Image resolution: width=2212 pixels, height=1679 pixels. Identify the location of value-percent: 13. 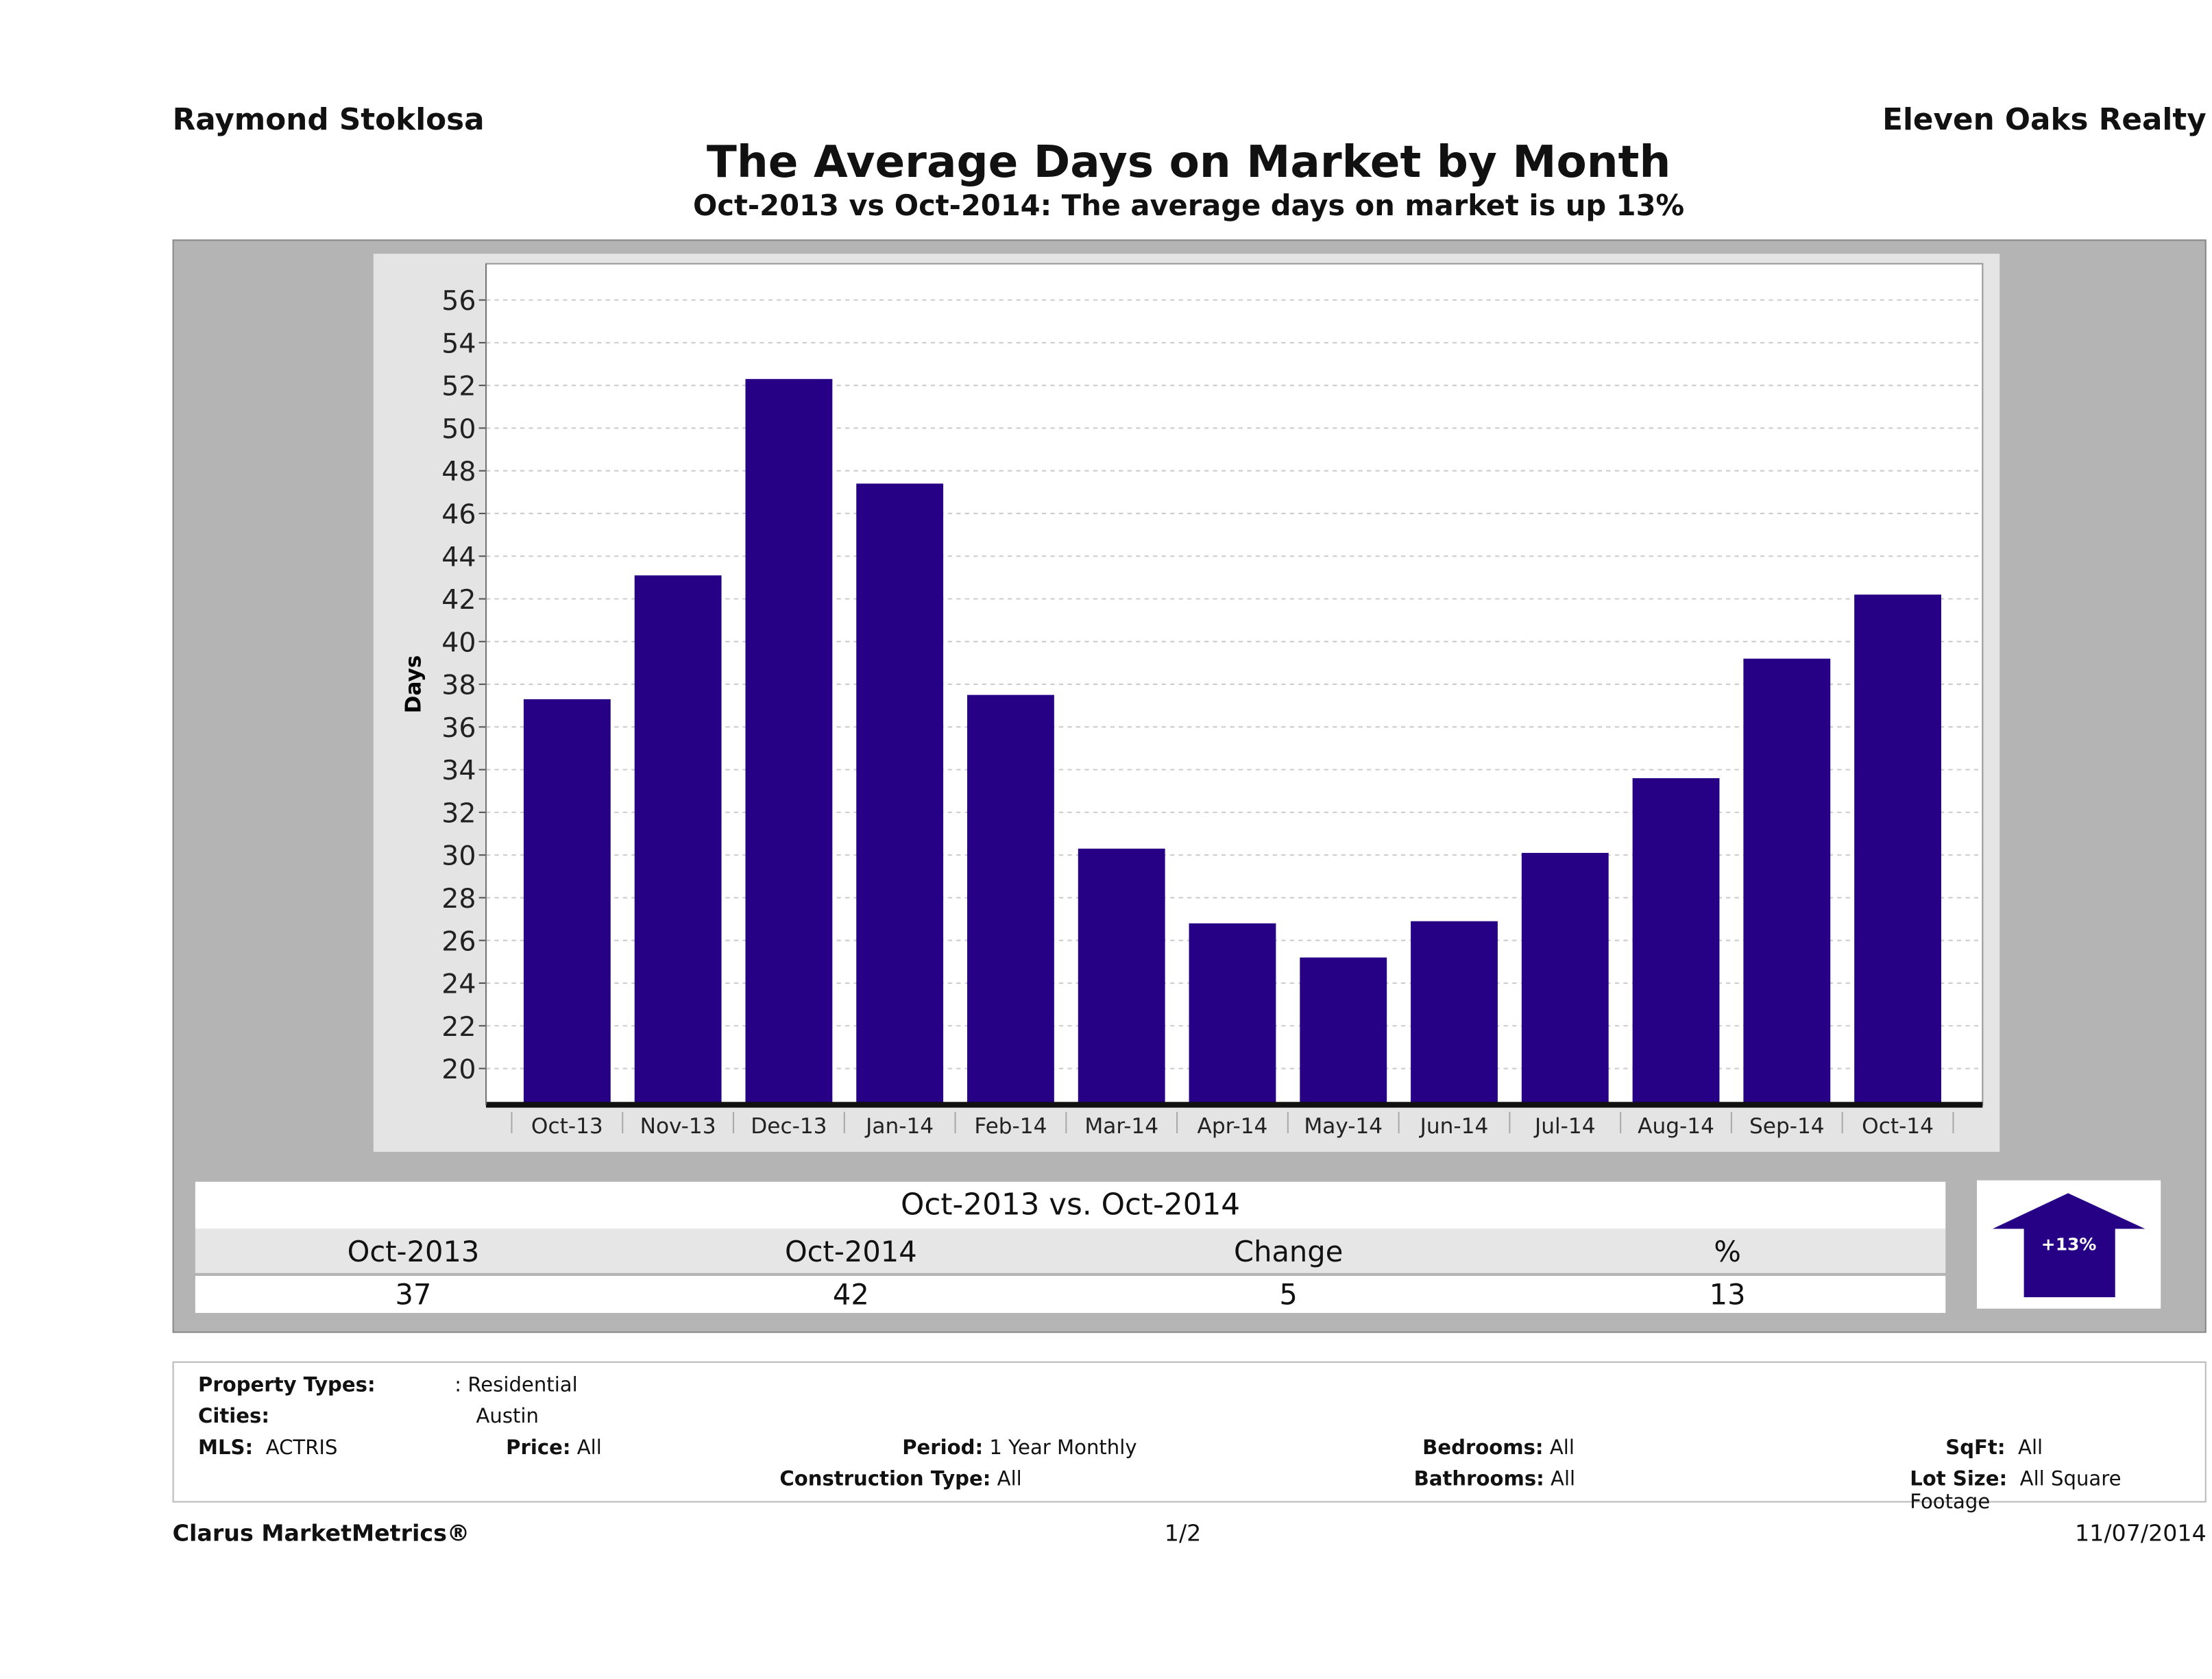
(1727, 1294).